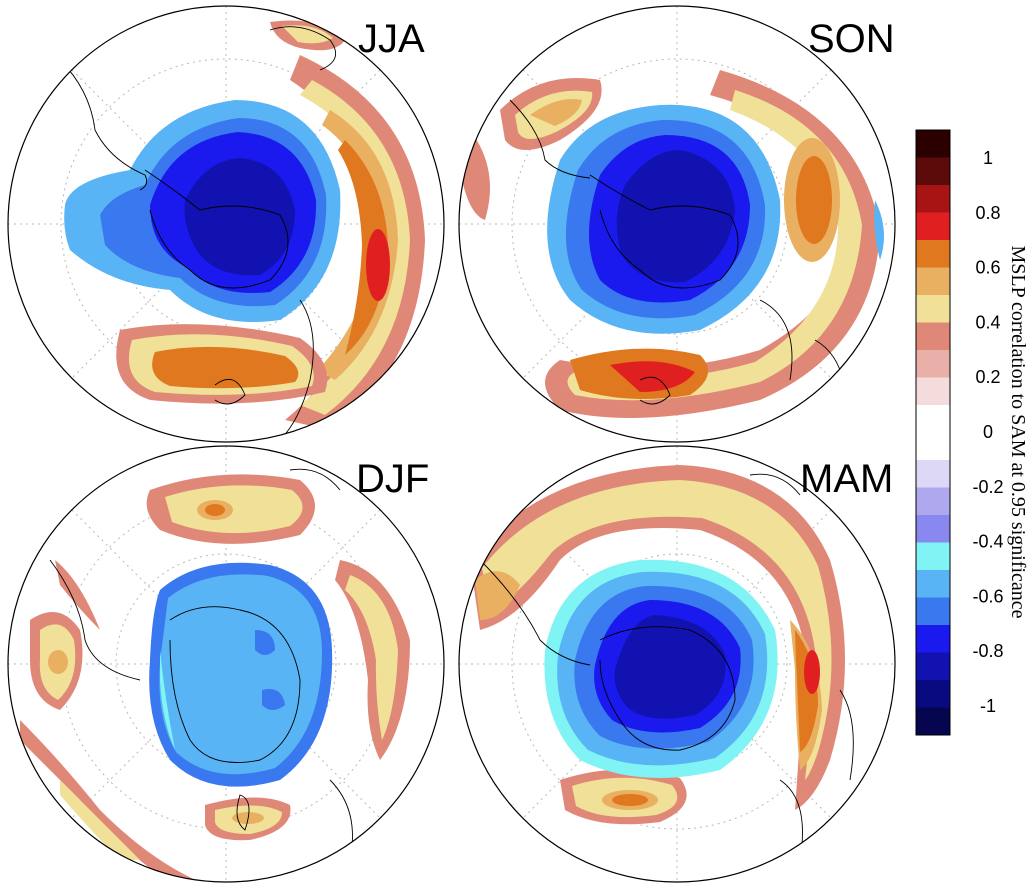  Describe the element at coordinates (988, 158) in the screenshot. I see `colorbar-tick-label: 1` at that location.